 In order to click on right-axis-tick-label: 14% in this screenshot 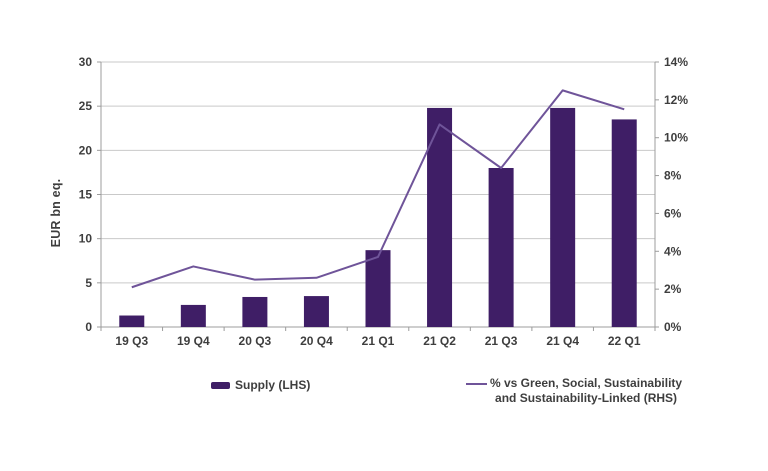, I will do `click(676, 62)`.